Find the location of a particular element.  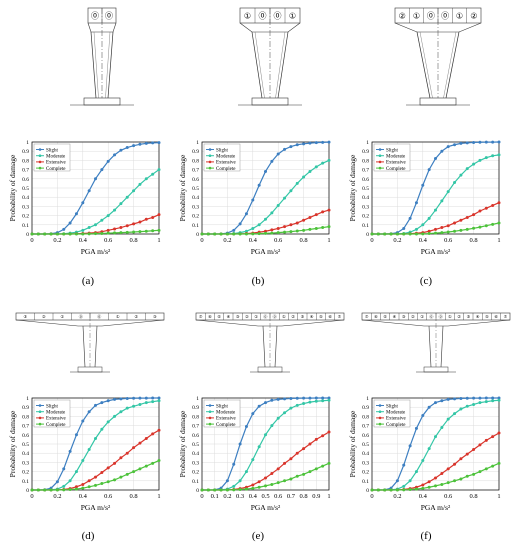

x-tick-label: 0.4 is located at coordinates (83, 240).